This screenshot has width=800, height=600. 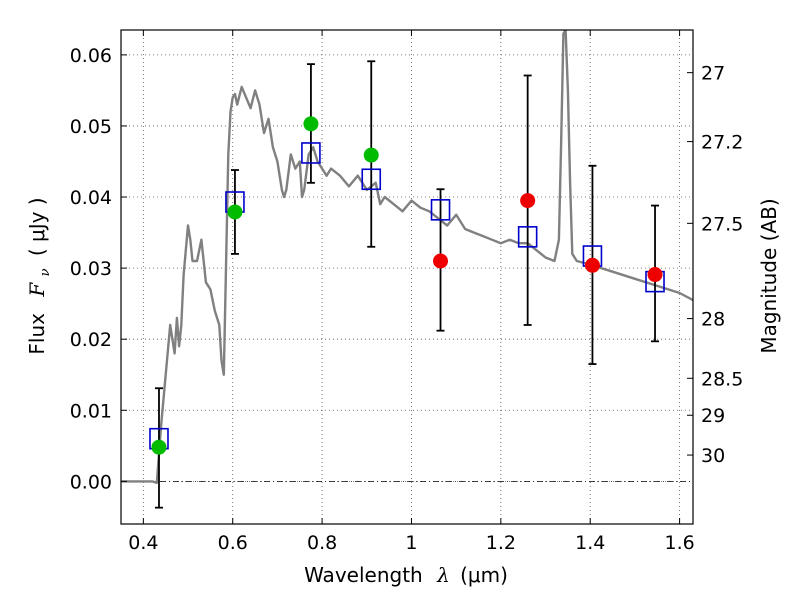 I want to click on y-tick-label: 0.05, so click(x=91, y=127).